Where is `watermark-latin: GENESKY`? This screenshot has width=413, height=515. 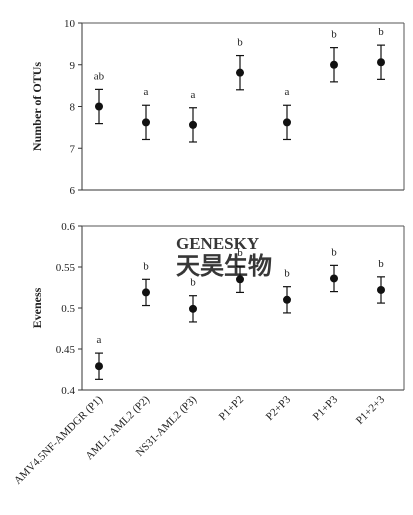
watermark-latin: GENESKY is located at coordinates (217, 243).